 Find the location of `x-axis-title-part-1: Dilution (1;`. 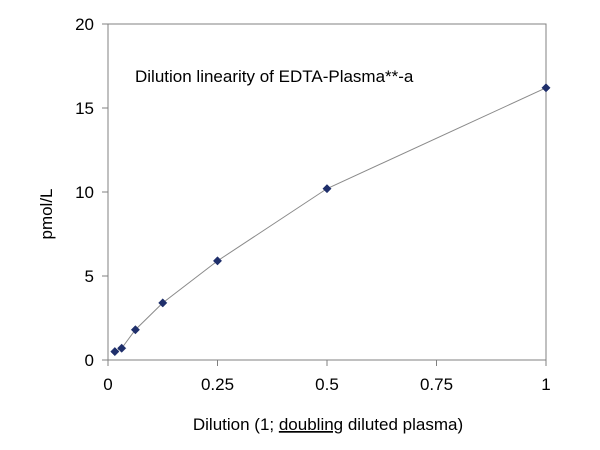

x-axis-title-part-1: Dilution (1; is located at coordinates (236, 424).